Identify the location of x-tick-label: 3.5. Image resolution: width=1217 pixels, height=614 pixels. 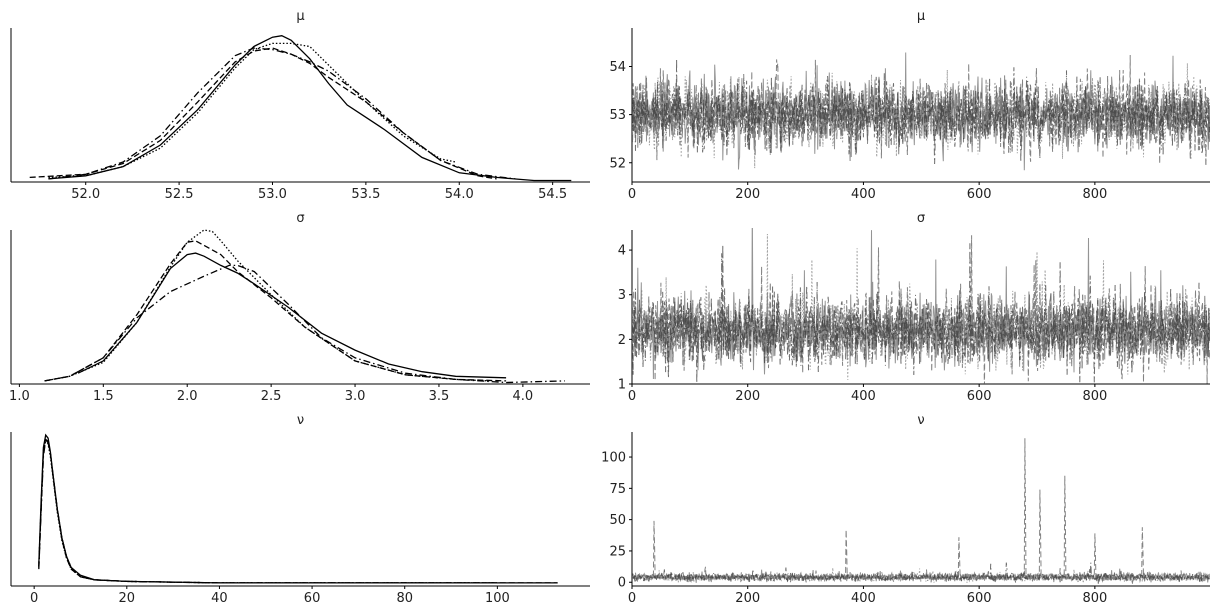
(439, 396).